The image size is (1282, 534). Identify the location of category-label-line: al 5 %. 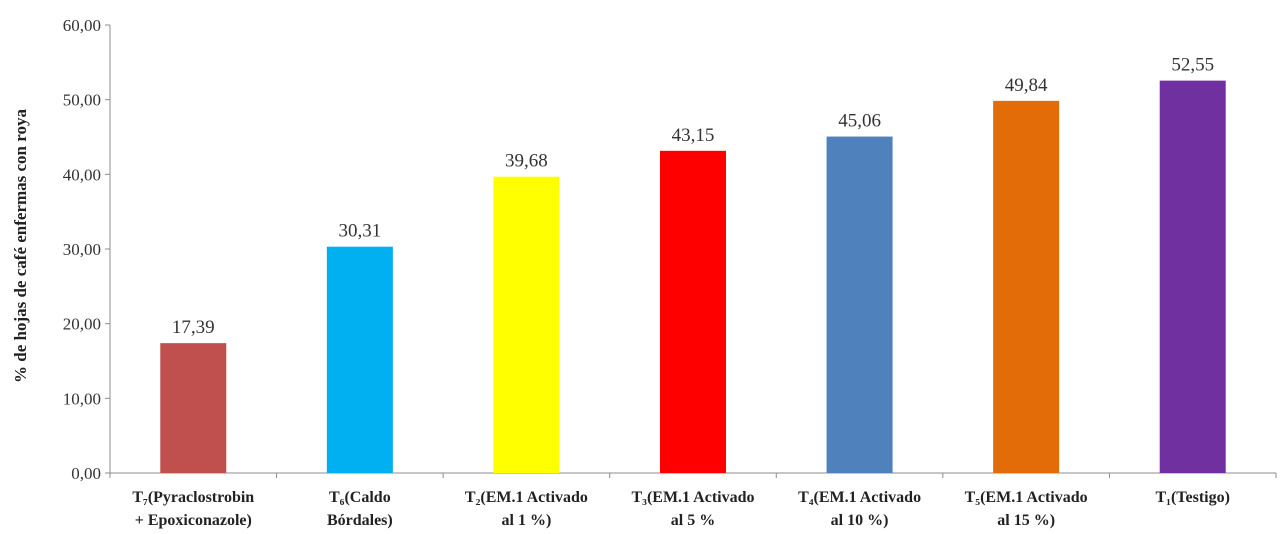
(693, 520).